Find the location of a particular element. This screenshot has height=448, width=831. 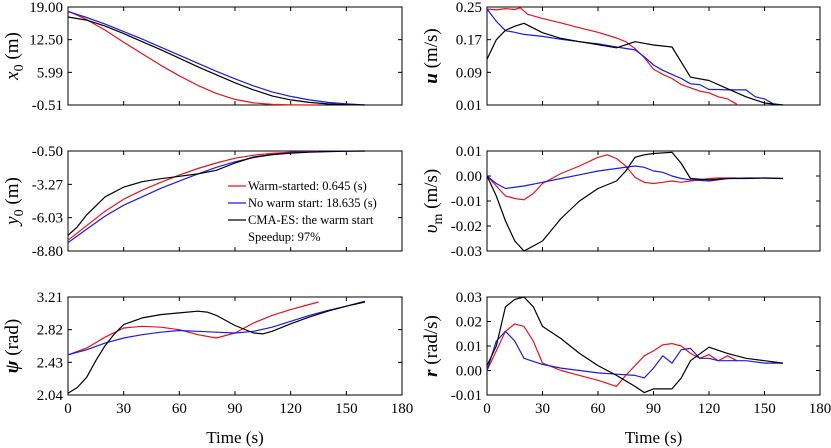

y-tick-label: 2.04 is located at coordinates (50, 396).